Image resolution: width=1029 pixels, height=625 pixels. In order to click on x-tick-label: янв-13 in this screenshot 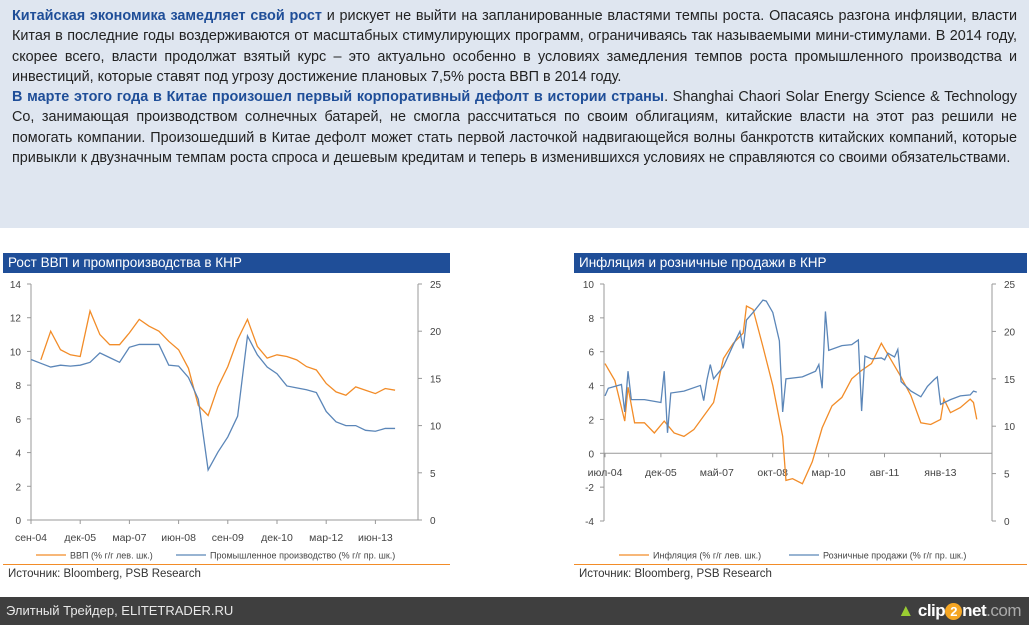, I will do `click(940, 473)`.